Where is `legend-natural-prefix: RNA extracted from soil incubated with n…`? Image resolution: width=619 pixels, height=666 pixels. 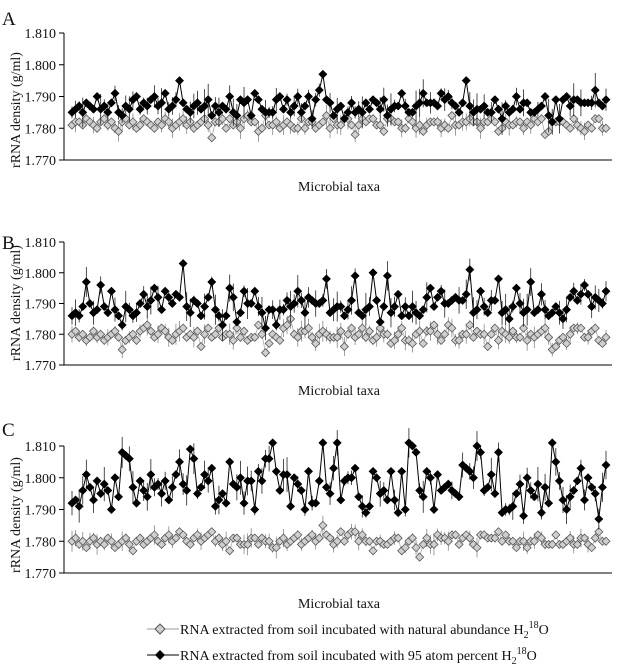
legend-natural-prefix: RNA extracted from soil incubated with n… is located at coordinates (352, 630).